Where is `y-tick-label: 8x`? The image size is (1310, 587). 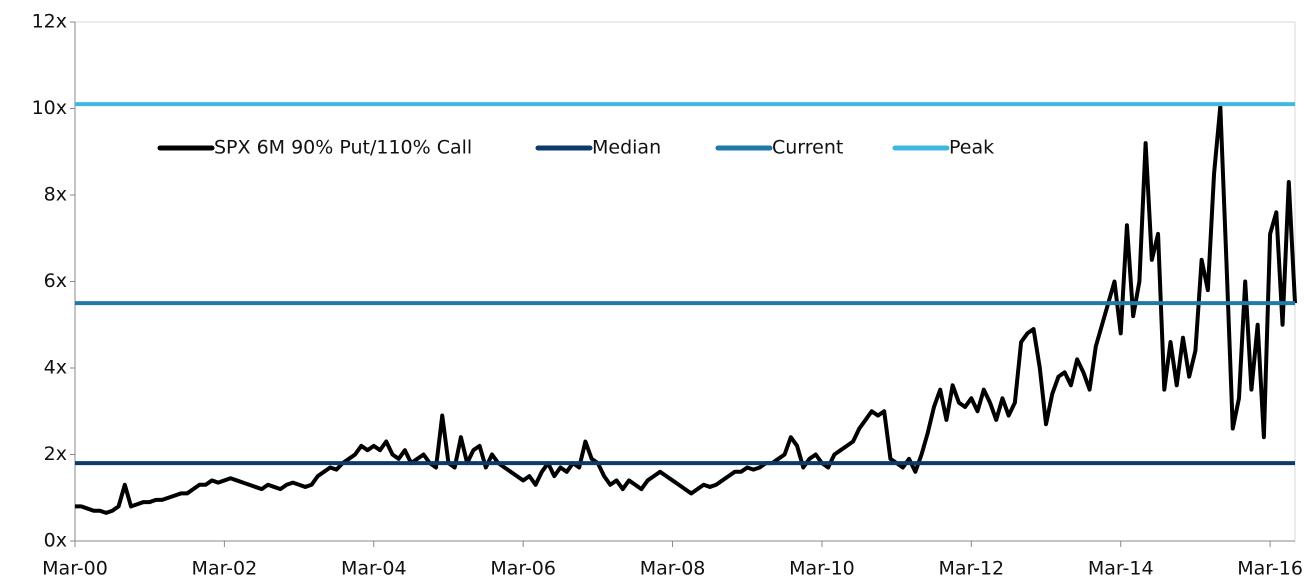 y-tick-label: 8x is located at coordinates (55, 195).